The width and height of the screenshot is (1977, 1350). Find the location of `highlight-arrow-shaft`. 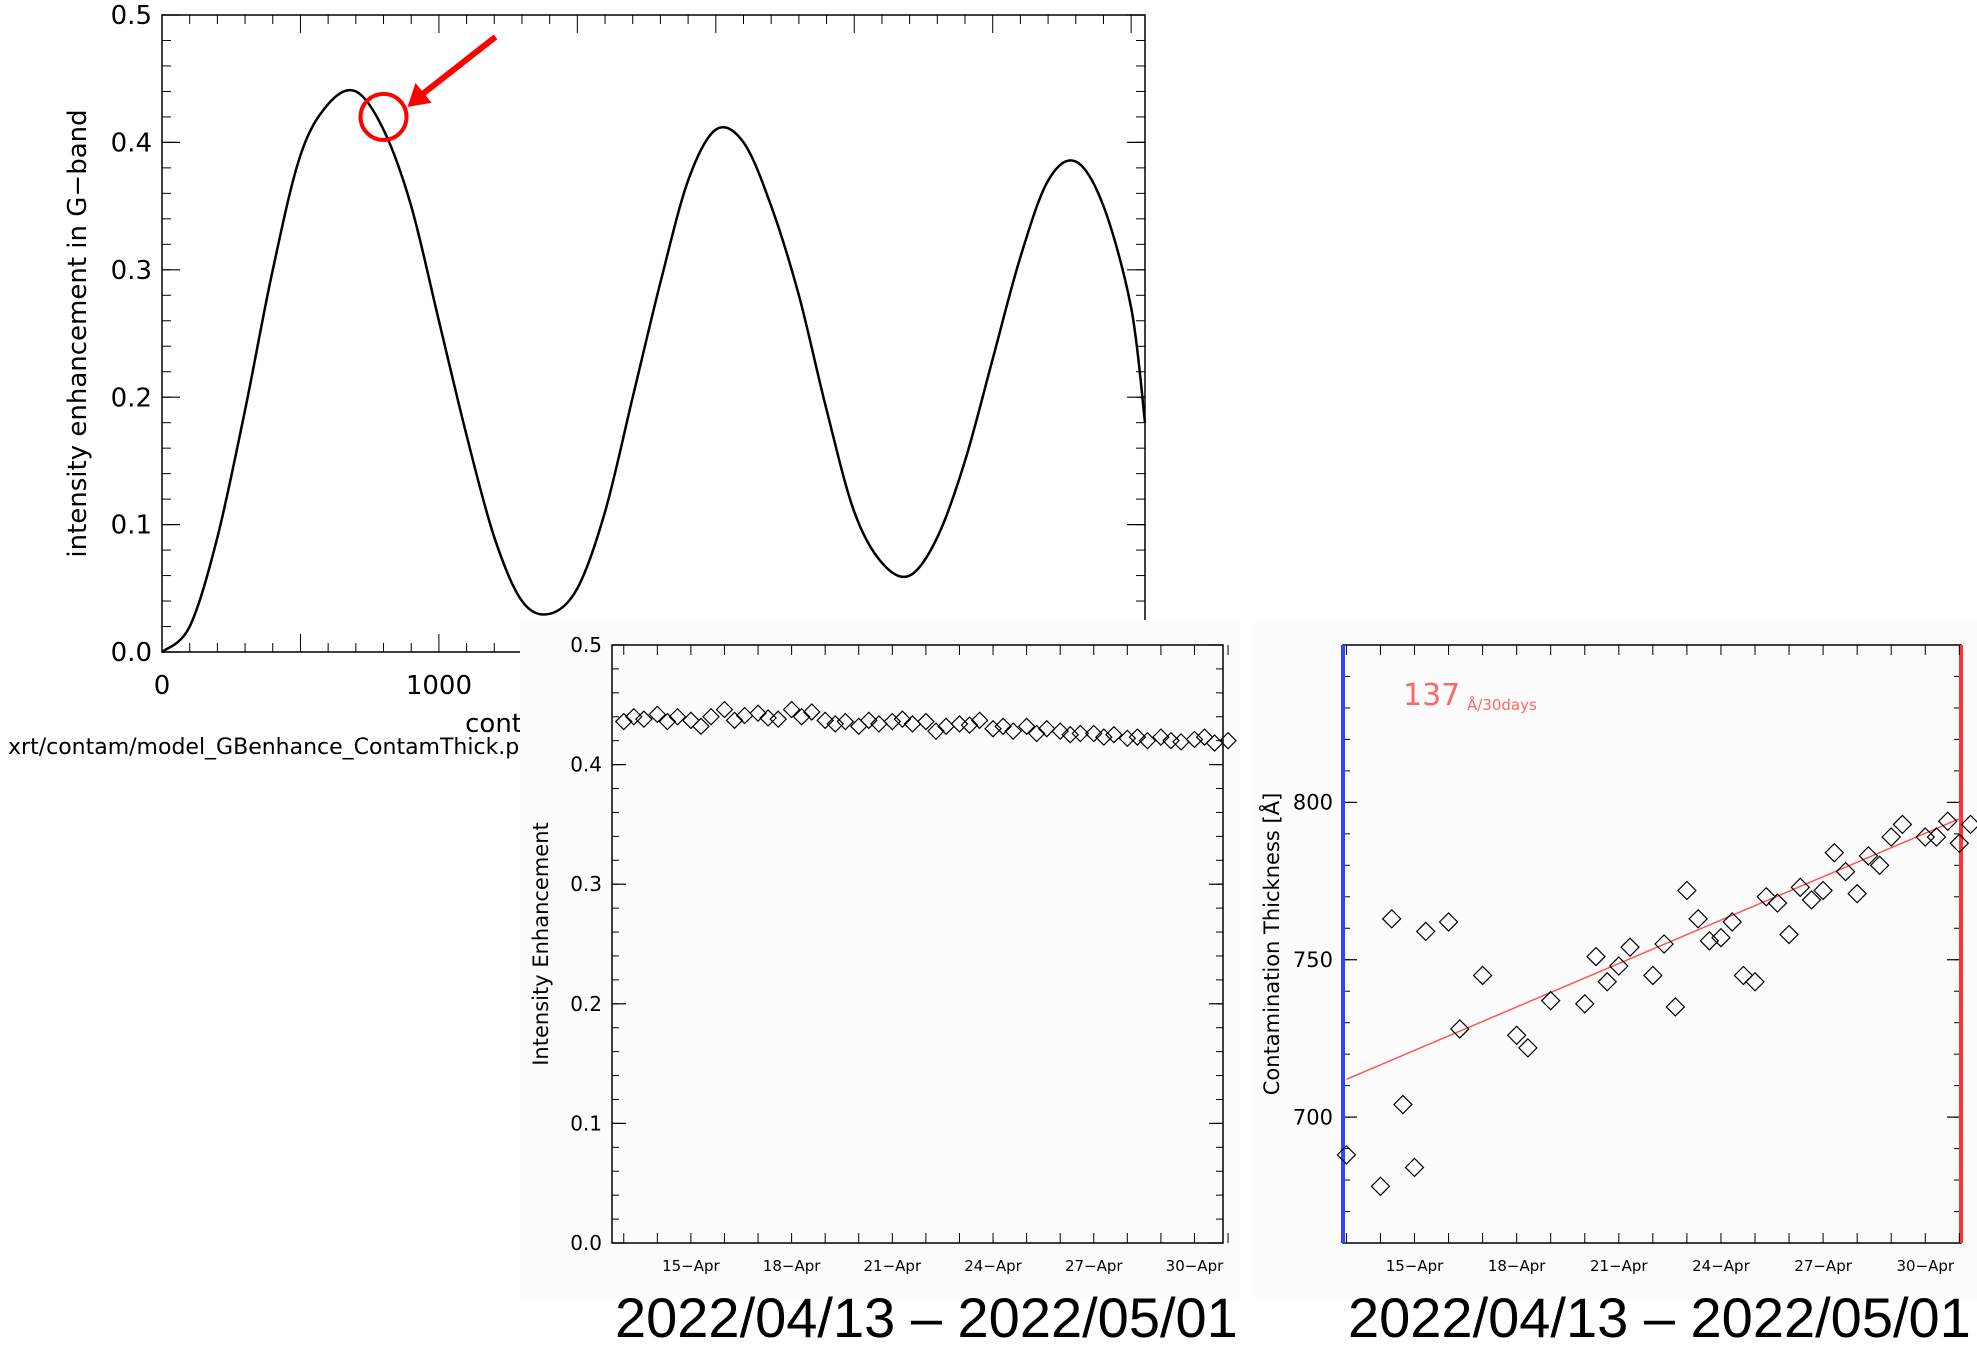

highlight-arrow-shaft is located at coordinates (458, 66).